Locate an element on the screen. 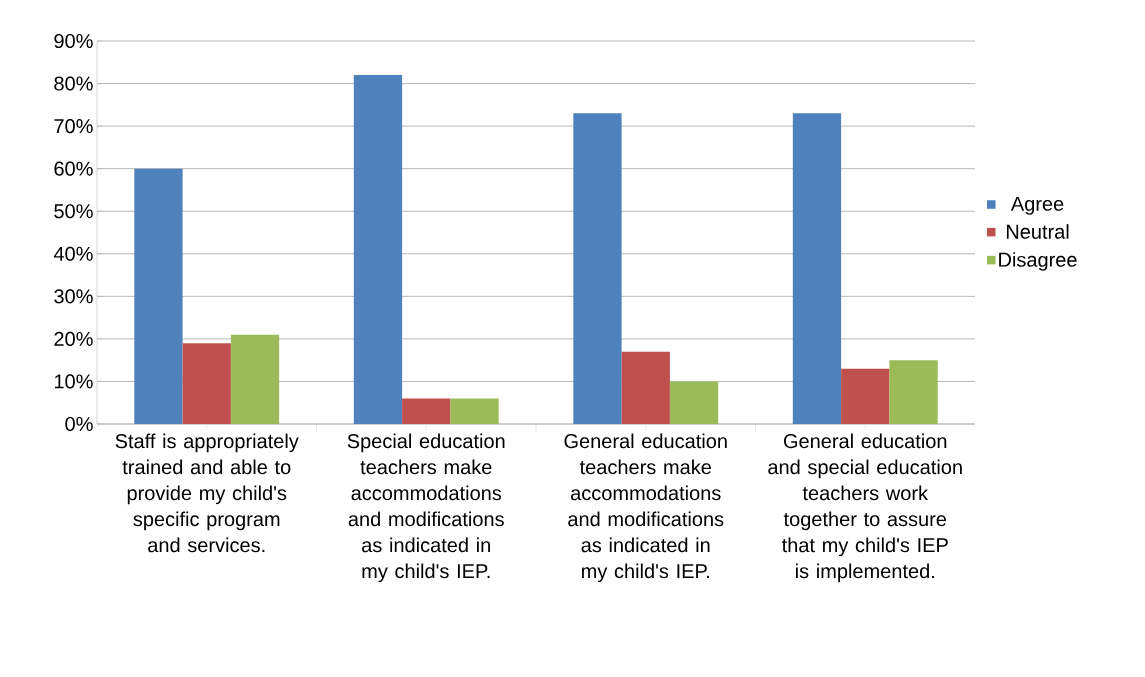 Image resolution: width=1145 pixels, height=677 pixels. y-tick-label: 70% is located at coordinates (73, 126).